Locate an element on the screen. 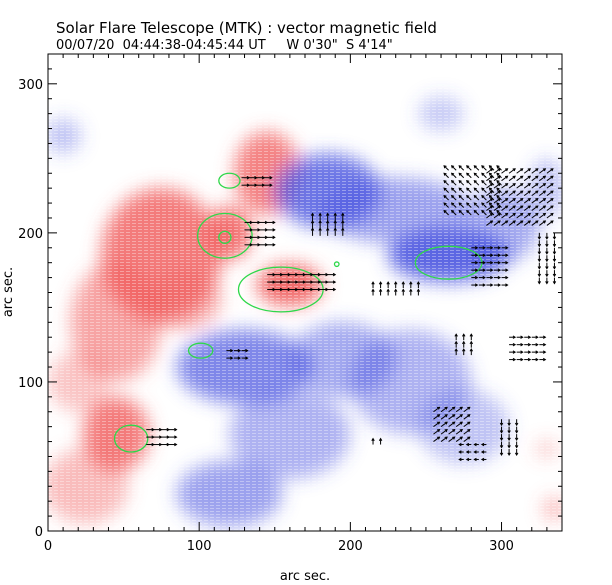 The width and height of the screenshot is (612, 585). y-tick-label-0: 0 is located at coordinates (39, 532).